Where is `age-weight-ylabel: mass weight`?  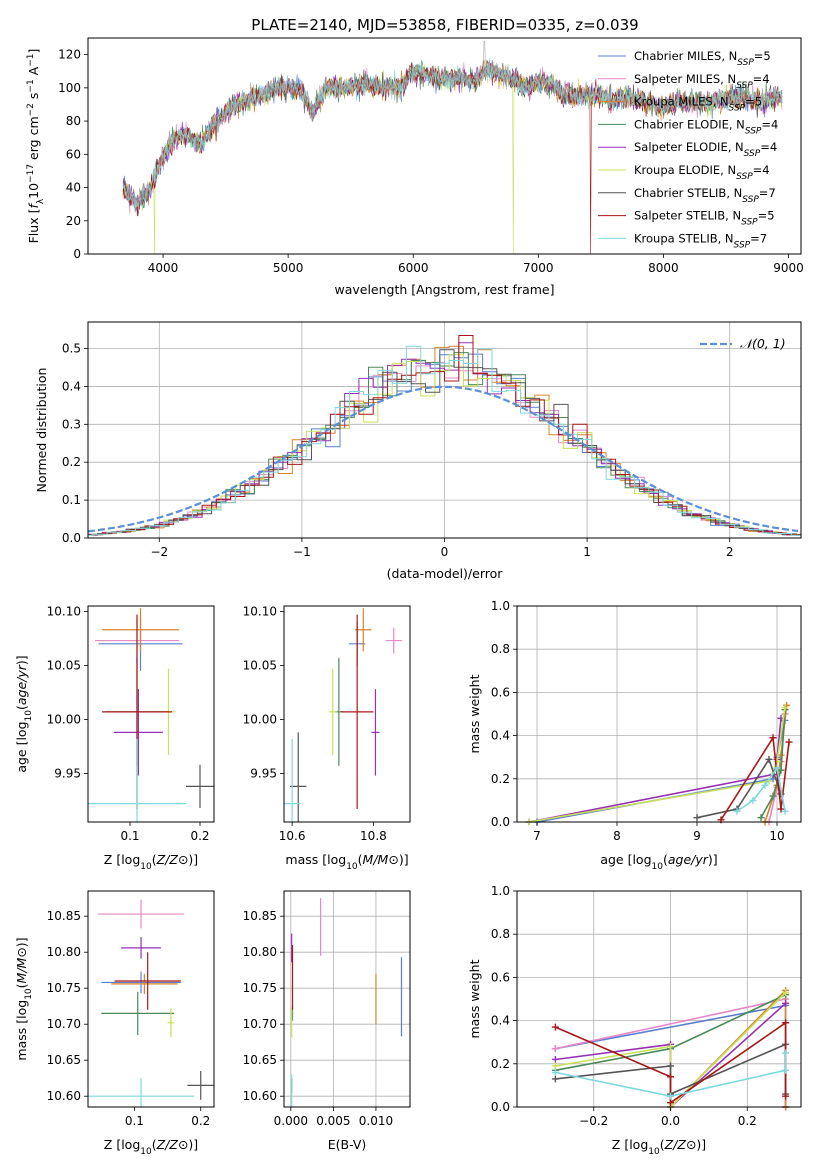
age-weight-ylabel: mass weight is located at coordinates (474, 713).